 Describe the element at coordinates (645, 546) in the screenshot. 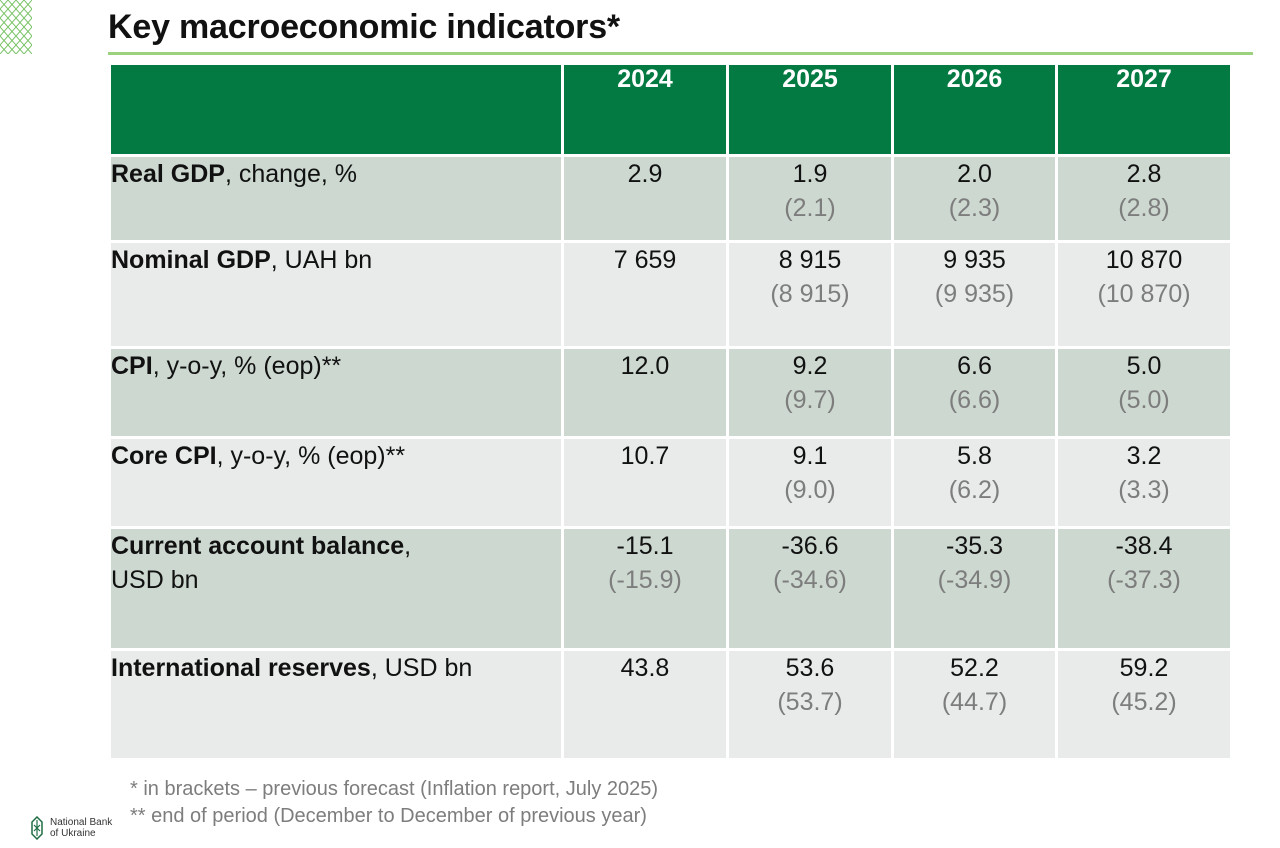

I see `current-forecast-value: -15.1` at that location.